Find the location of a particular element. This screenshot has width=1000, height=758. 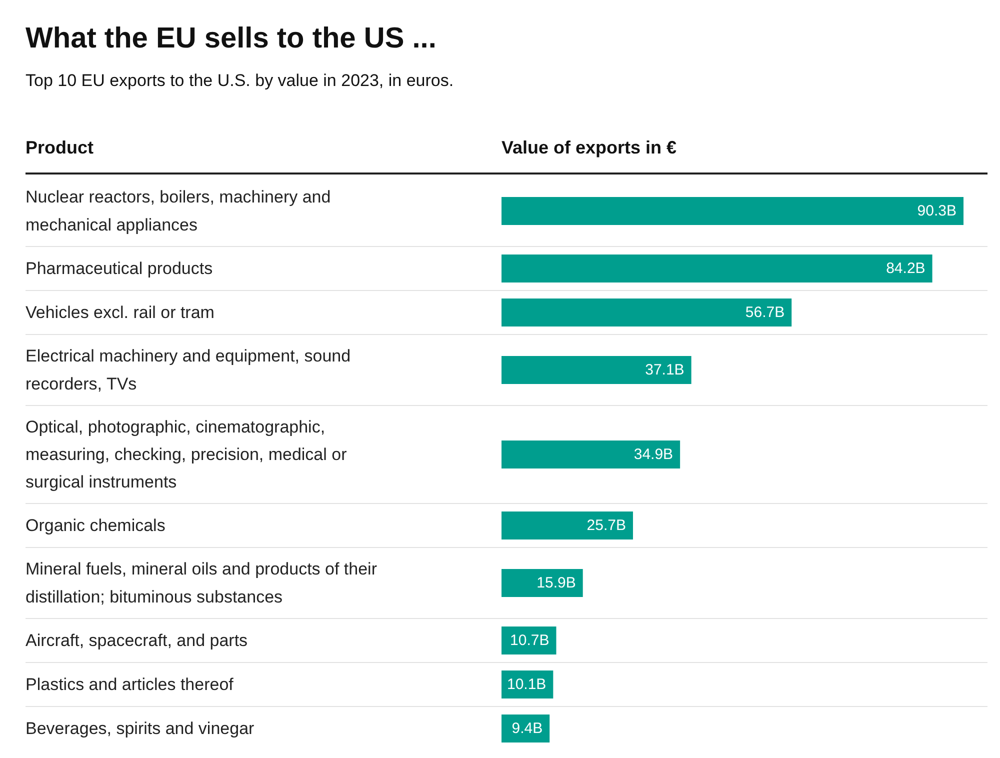

data-label: 90.3B is located at coordinates (937, 211).